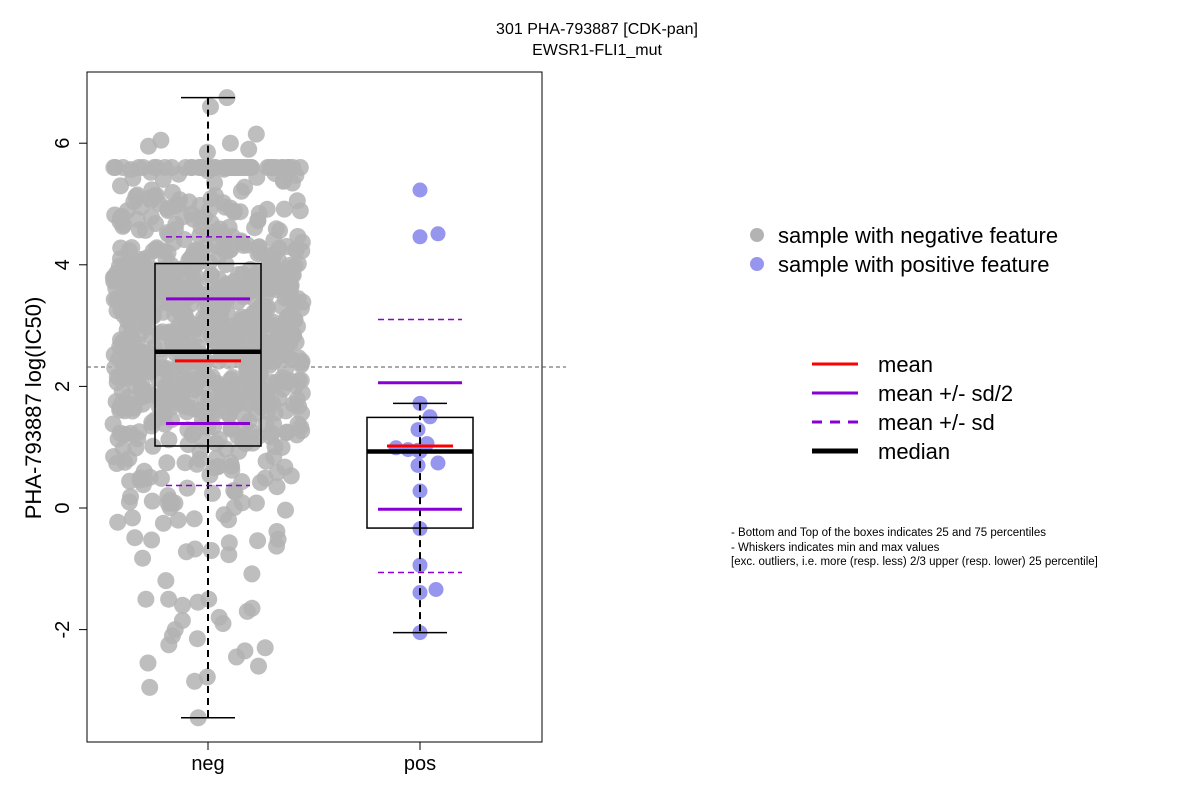 The image size is (1200, 800). I want to click on legend-label-positive: sample with positive feature, so click(913, 264).